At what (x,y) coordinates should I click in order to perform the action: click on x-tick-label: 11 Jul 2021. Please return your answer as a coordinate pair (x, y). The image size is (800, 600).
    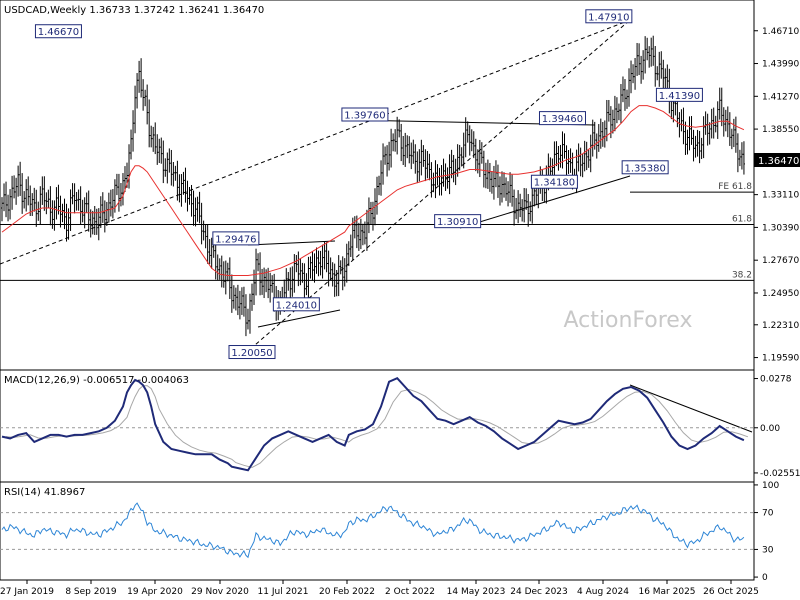
    Looking at the image, I should click on (283, 592).